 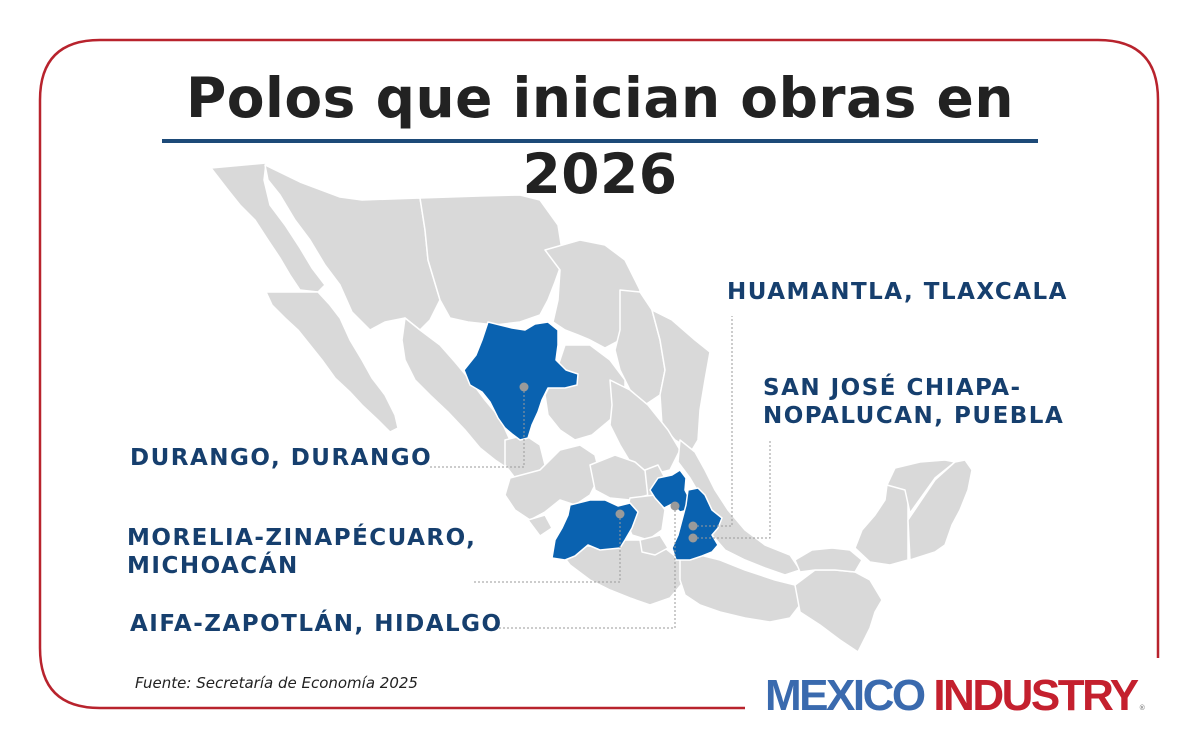 What do you see at coordinates (1036, 695) in the screenshot?
I see `logo-industry: INDUSTRY` at bounding box center [1036, 695].